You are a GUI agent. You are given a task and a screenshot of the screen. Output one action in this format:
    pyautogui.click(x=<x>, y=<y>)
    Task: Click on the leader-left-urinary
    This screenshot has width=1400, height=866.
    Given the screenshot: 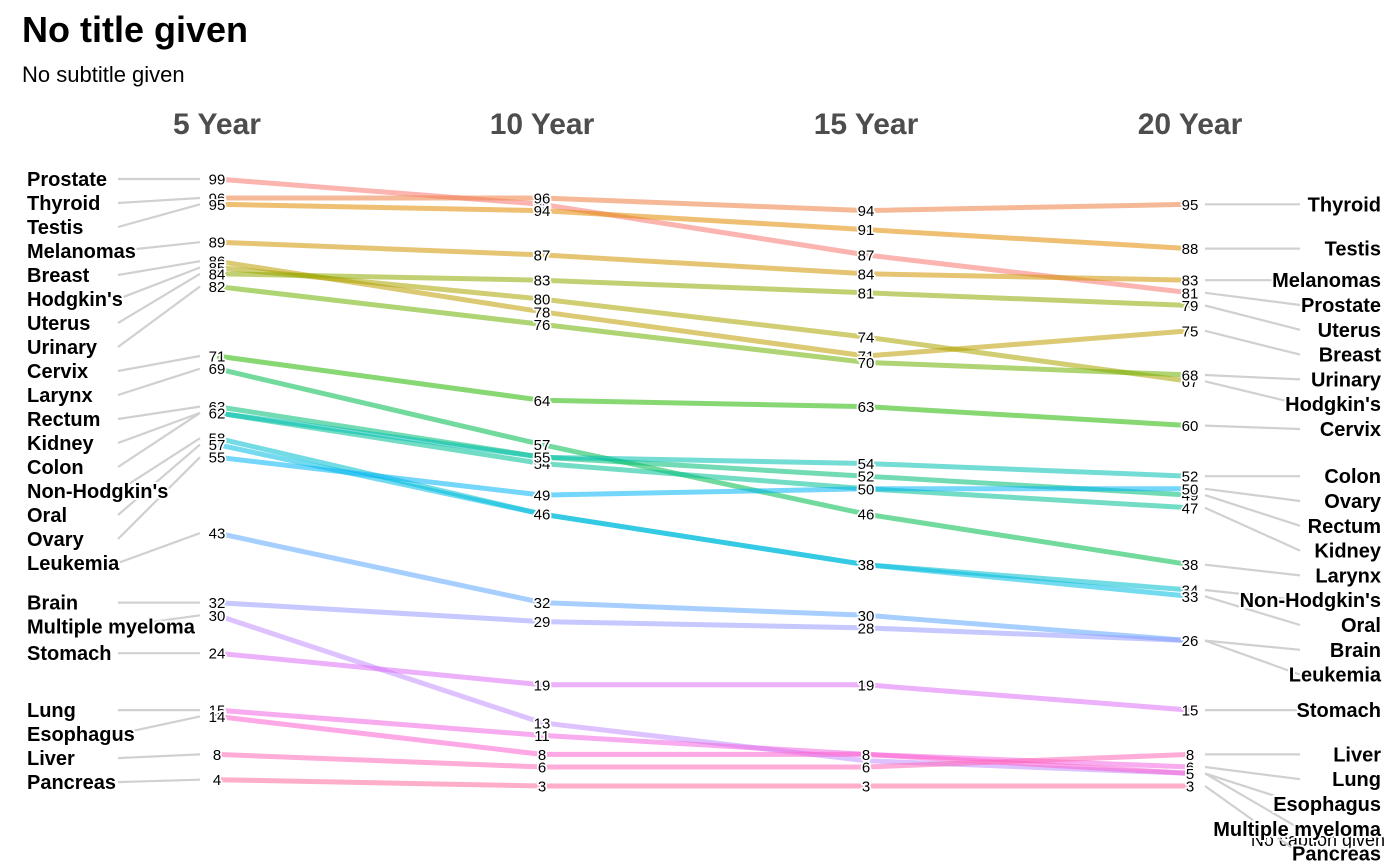 What is the action you would take?
    pyautogui.click(x=159, y=316)
    